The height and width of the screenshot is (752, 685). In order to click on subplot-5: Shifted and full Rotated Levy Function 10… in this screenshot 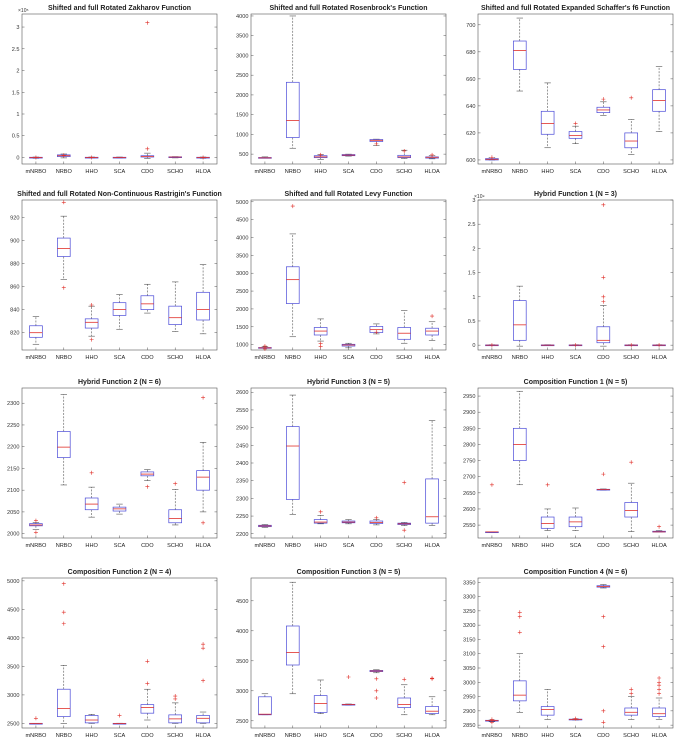, I will do `click(341, 276)`.